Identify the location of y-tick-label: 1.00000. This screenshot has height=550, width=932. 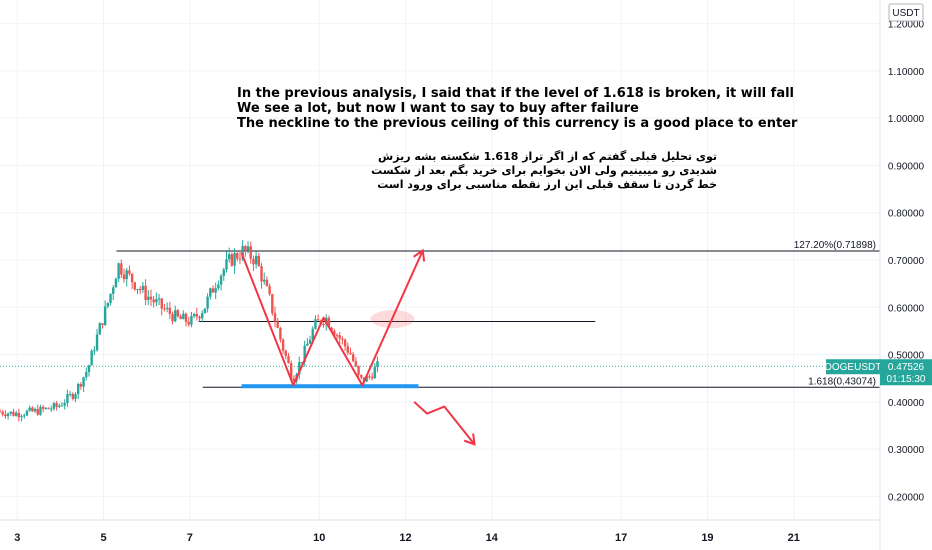
(906, 119).